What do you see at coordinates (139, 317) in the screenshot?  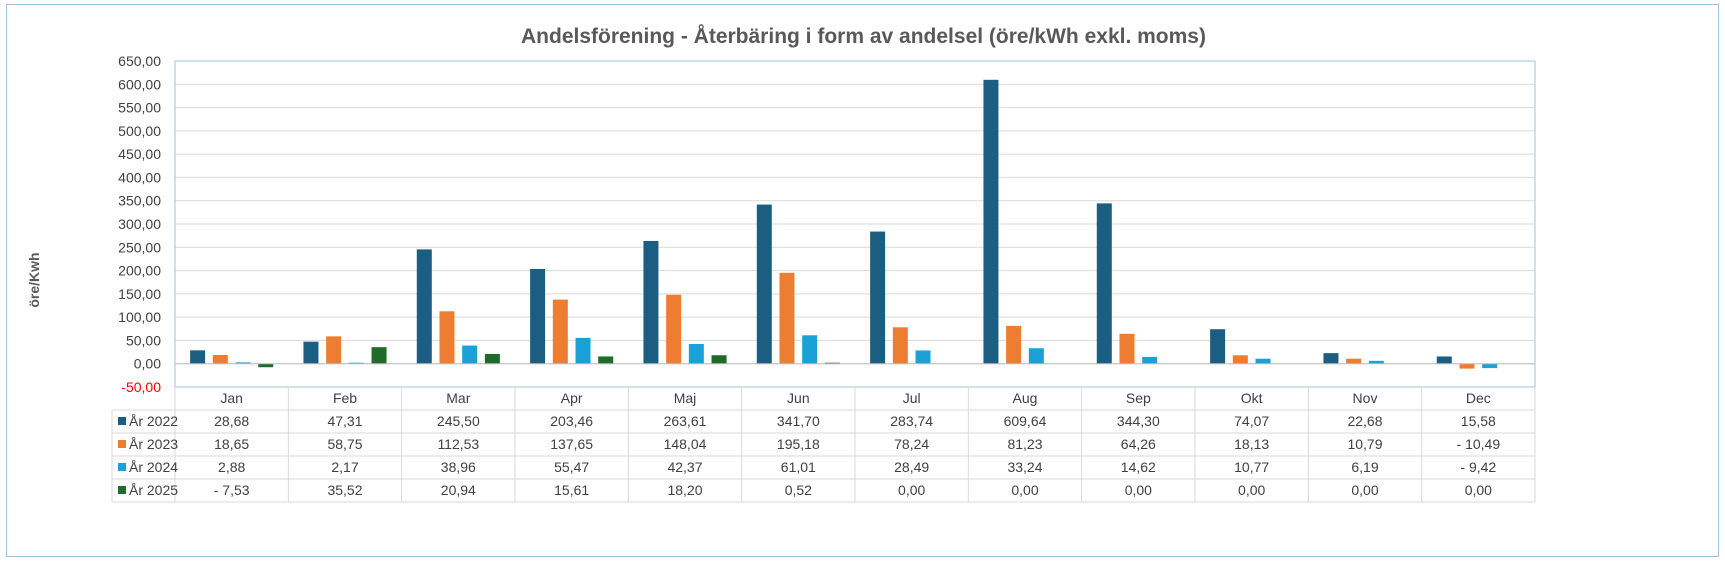 I see `y-tick-label: 100,00` at bounding box center [139, 317].